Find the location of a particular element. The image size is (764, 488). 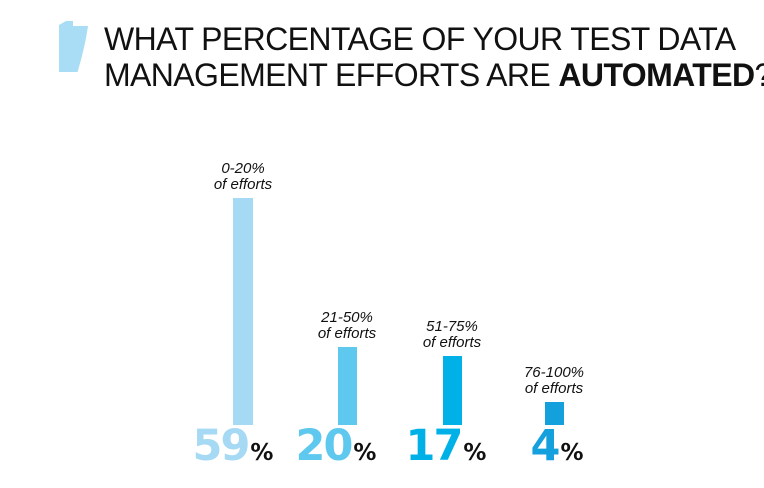

title-line2: MANAGEMENT EFFORTS ARE AUTOMATED? is located at coordinates (434, 75).